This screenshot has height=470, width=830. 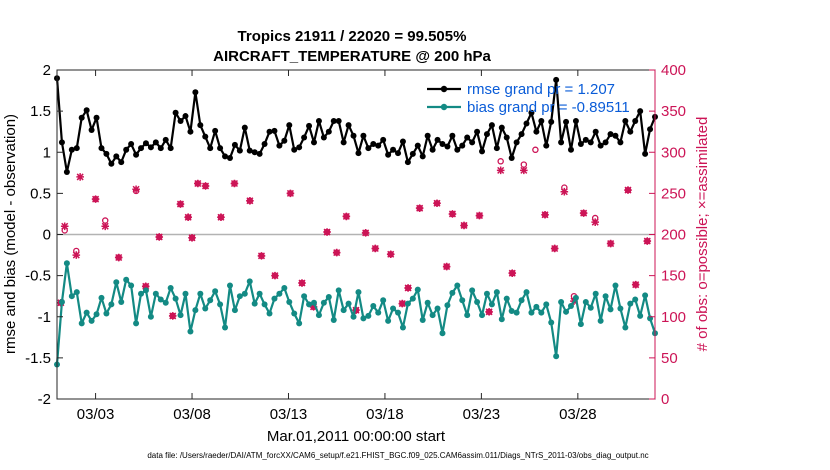 What do you see at coordinates (444, 89) in the screenshot?
I see `legend-marker-rmse` at bounding box center [444, 89].